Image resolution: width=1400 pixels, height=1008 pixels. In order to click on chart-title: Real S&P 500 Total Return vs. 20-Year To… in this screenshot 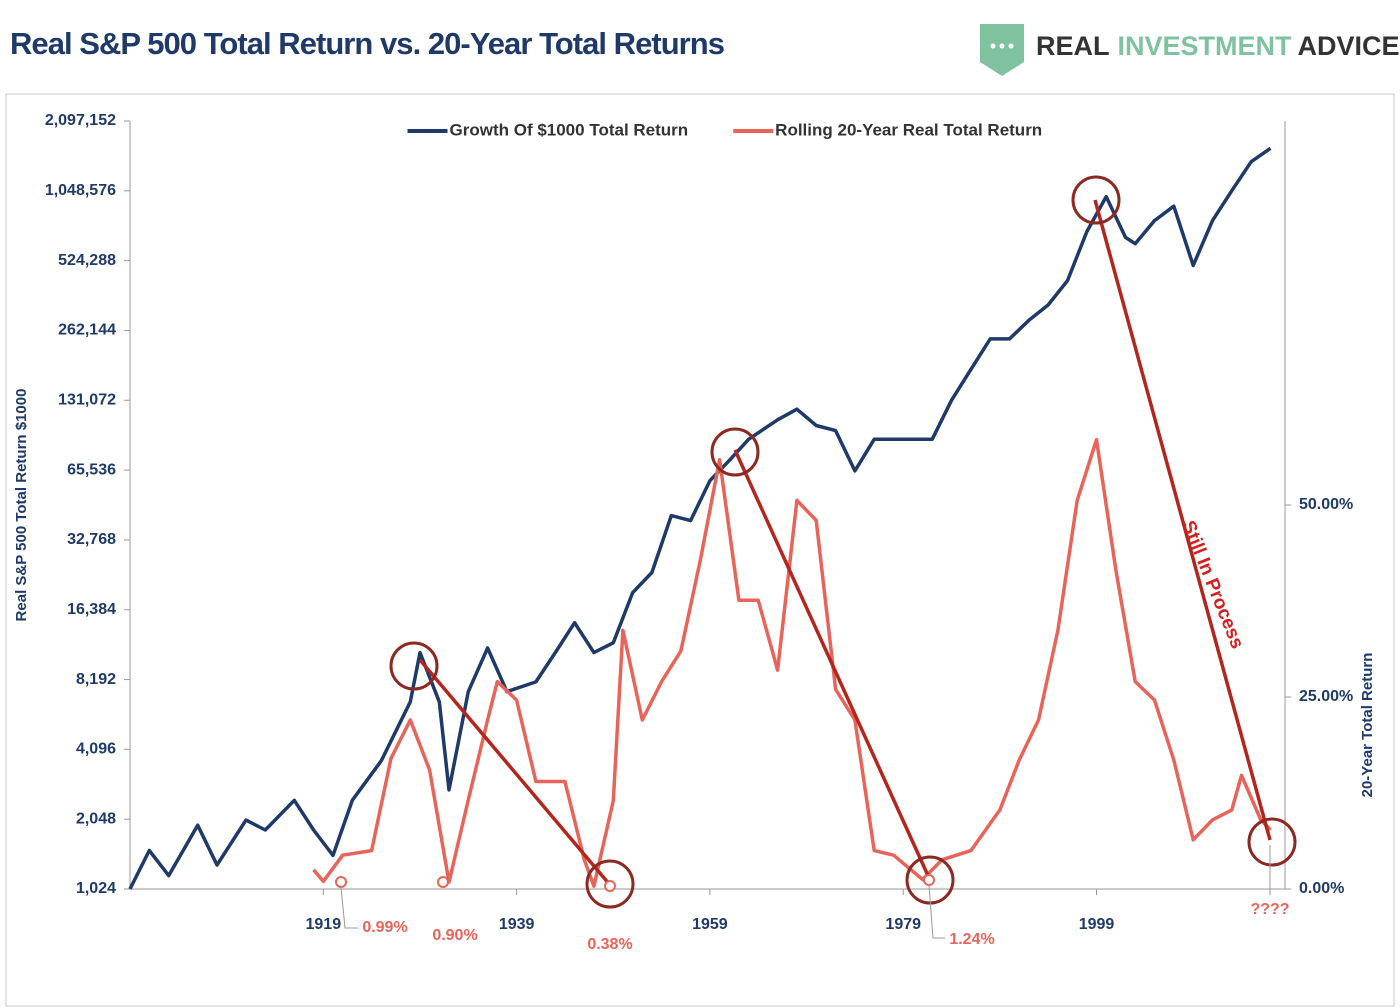, I will do `click(367, 43)`.